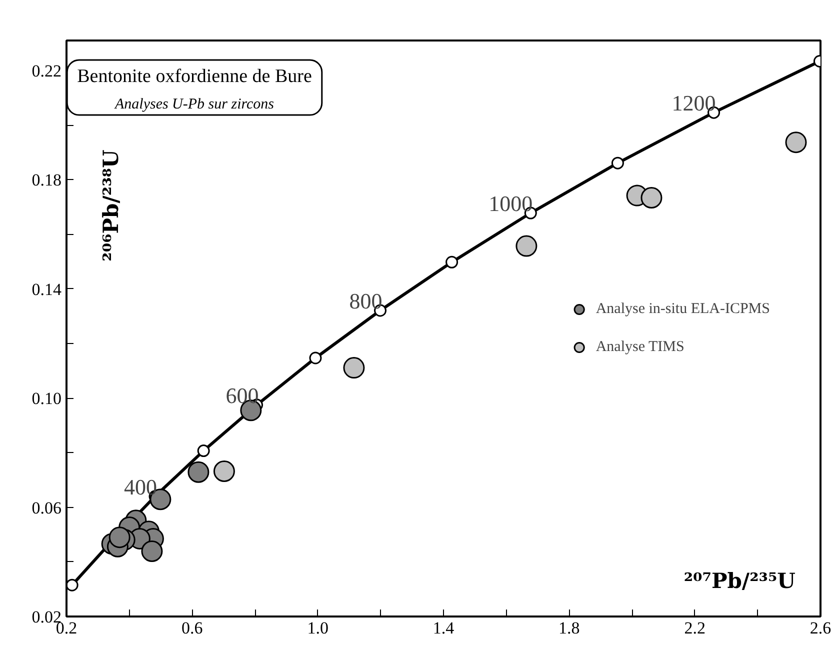 This screenshot has height=660, width=839. Describe the element at coordinates (47, 180) in the screenshot. I see `y-tick-label: 0.18` at that location.